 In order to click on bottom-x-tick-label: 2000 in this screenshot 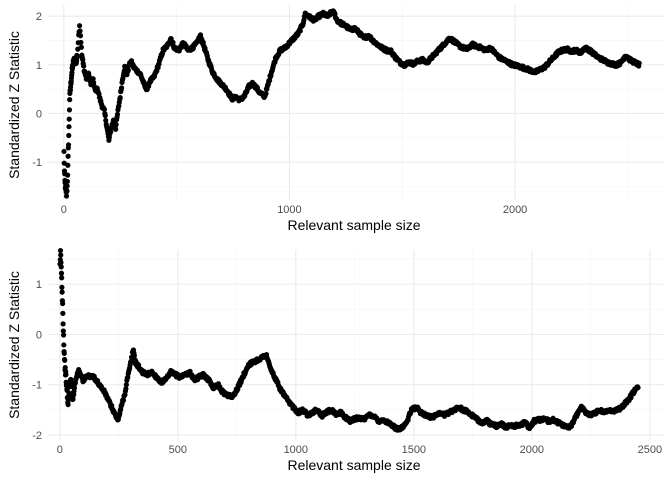, I will do `click(532, 450)`.